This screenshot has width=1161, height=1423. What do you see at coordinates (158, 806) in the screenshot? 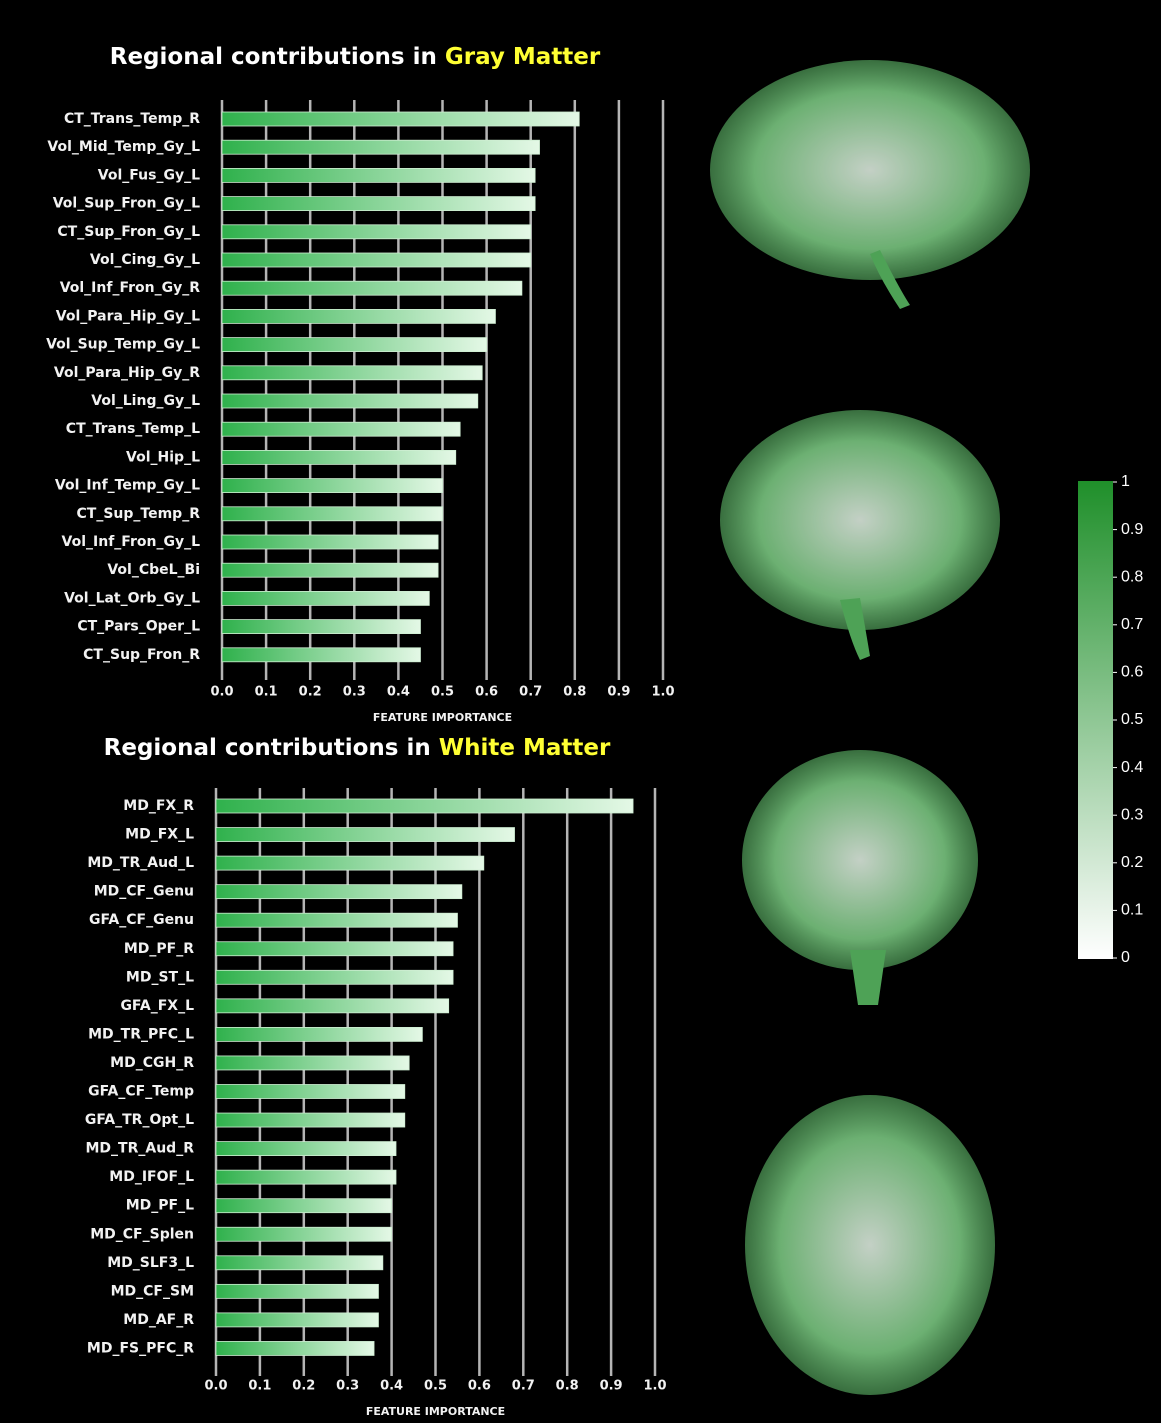
I see `y-tick-label: MD_FX_R` at bounding box center [158, 806].